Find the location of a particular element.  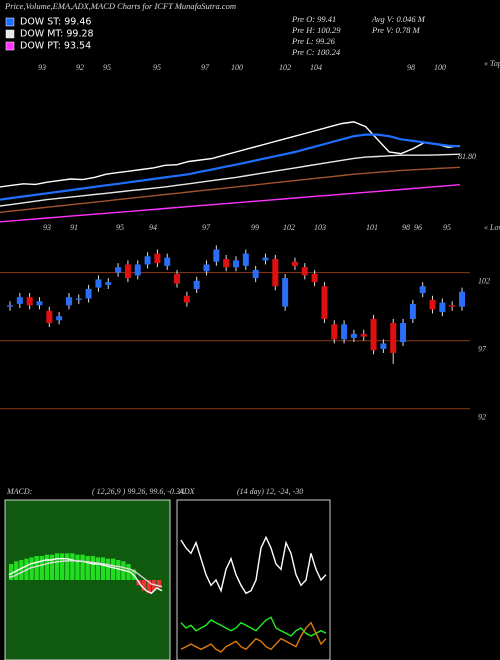

top-label: 98 is located at coordinates (411, 67).